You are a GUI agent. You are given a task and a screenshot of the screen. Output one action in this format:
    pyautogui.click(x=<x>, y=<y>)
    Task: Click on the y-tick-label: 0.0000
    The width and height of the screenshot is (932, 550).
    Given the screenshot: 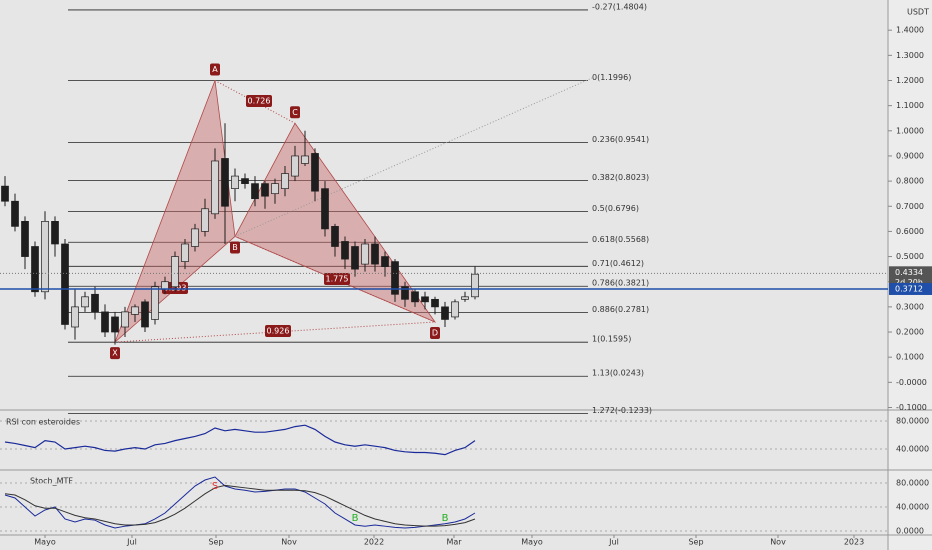 What is the action you would take?
    pyautogui.click(x=910, y=530)
    